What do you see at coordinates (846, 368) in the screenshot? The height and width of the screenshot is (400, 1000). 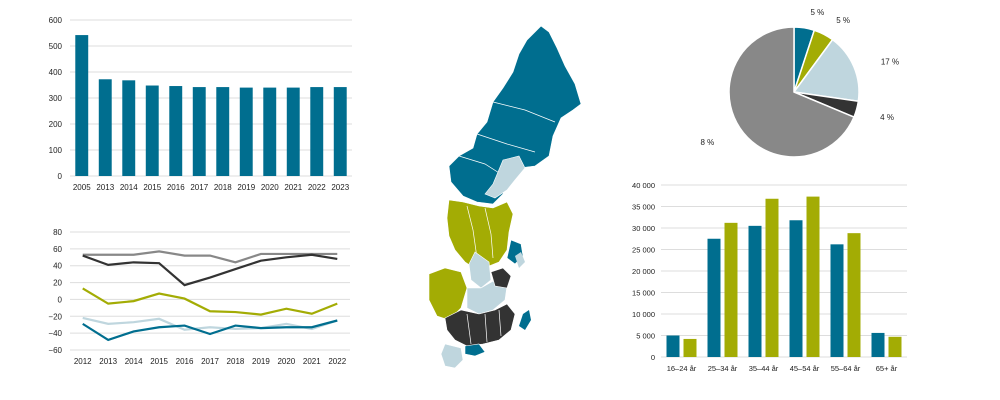 I see `x-tick-label: 55–64 år` at bounding box center [846, 368].